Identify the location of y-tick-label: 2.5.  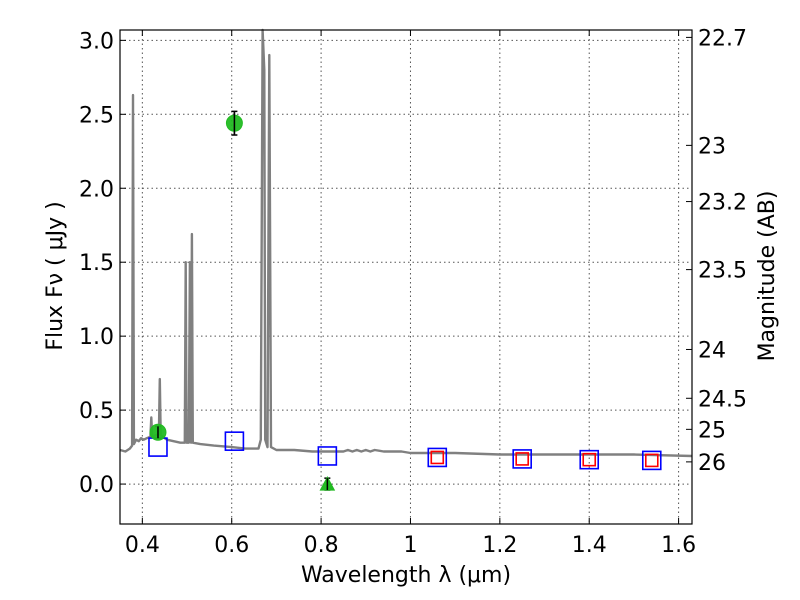
(96, 115).